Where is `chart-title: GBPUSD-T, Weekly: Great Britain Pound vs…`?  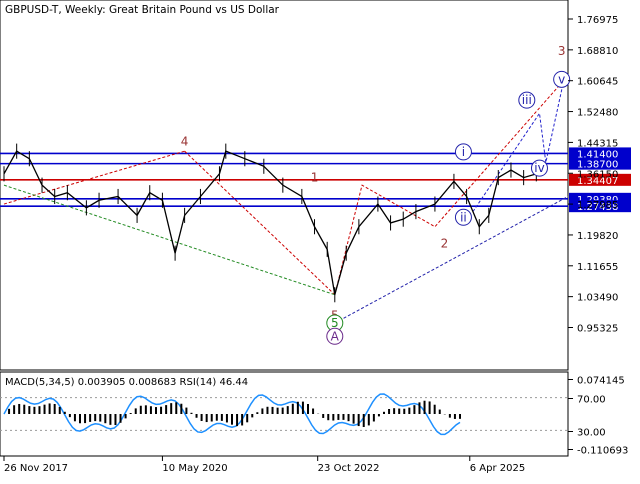 chart-title: GBPUSD-T, Weekly: Great Britain Pound vs… is located at coordinates (142, 10).